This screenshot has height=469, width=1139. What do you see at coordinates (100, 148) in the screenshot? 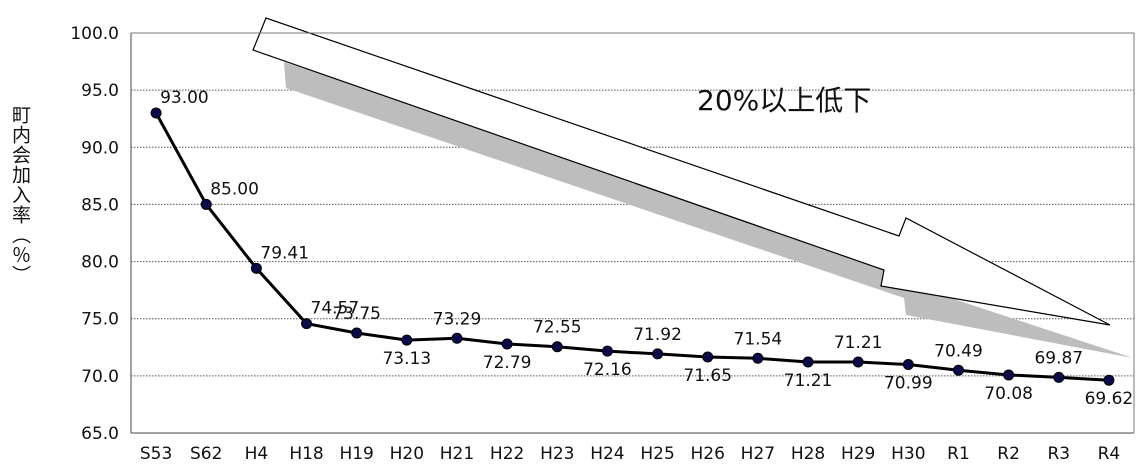
I see `y-tick-label: 90.0` at bounding box center [100, 148].